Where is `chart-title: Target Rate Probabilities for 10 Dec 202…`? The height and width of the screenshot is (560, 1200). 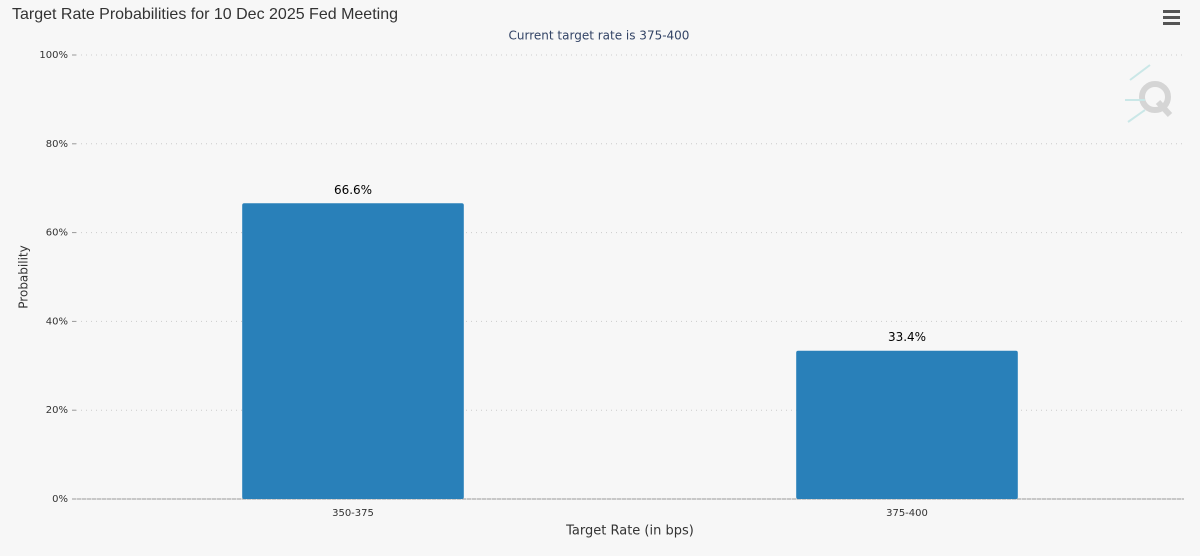
chart-title: Target Rate Probabilities for 10 Dec 202… is located at coordinates (205, 14).